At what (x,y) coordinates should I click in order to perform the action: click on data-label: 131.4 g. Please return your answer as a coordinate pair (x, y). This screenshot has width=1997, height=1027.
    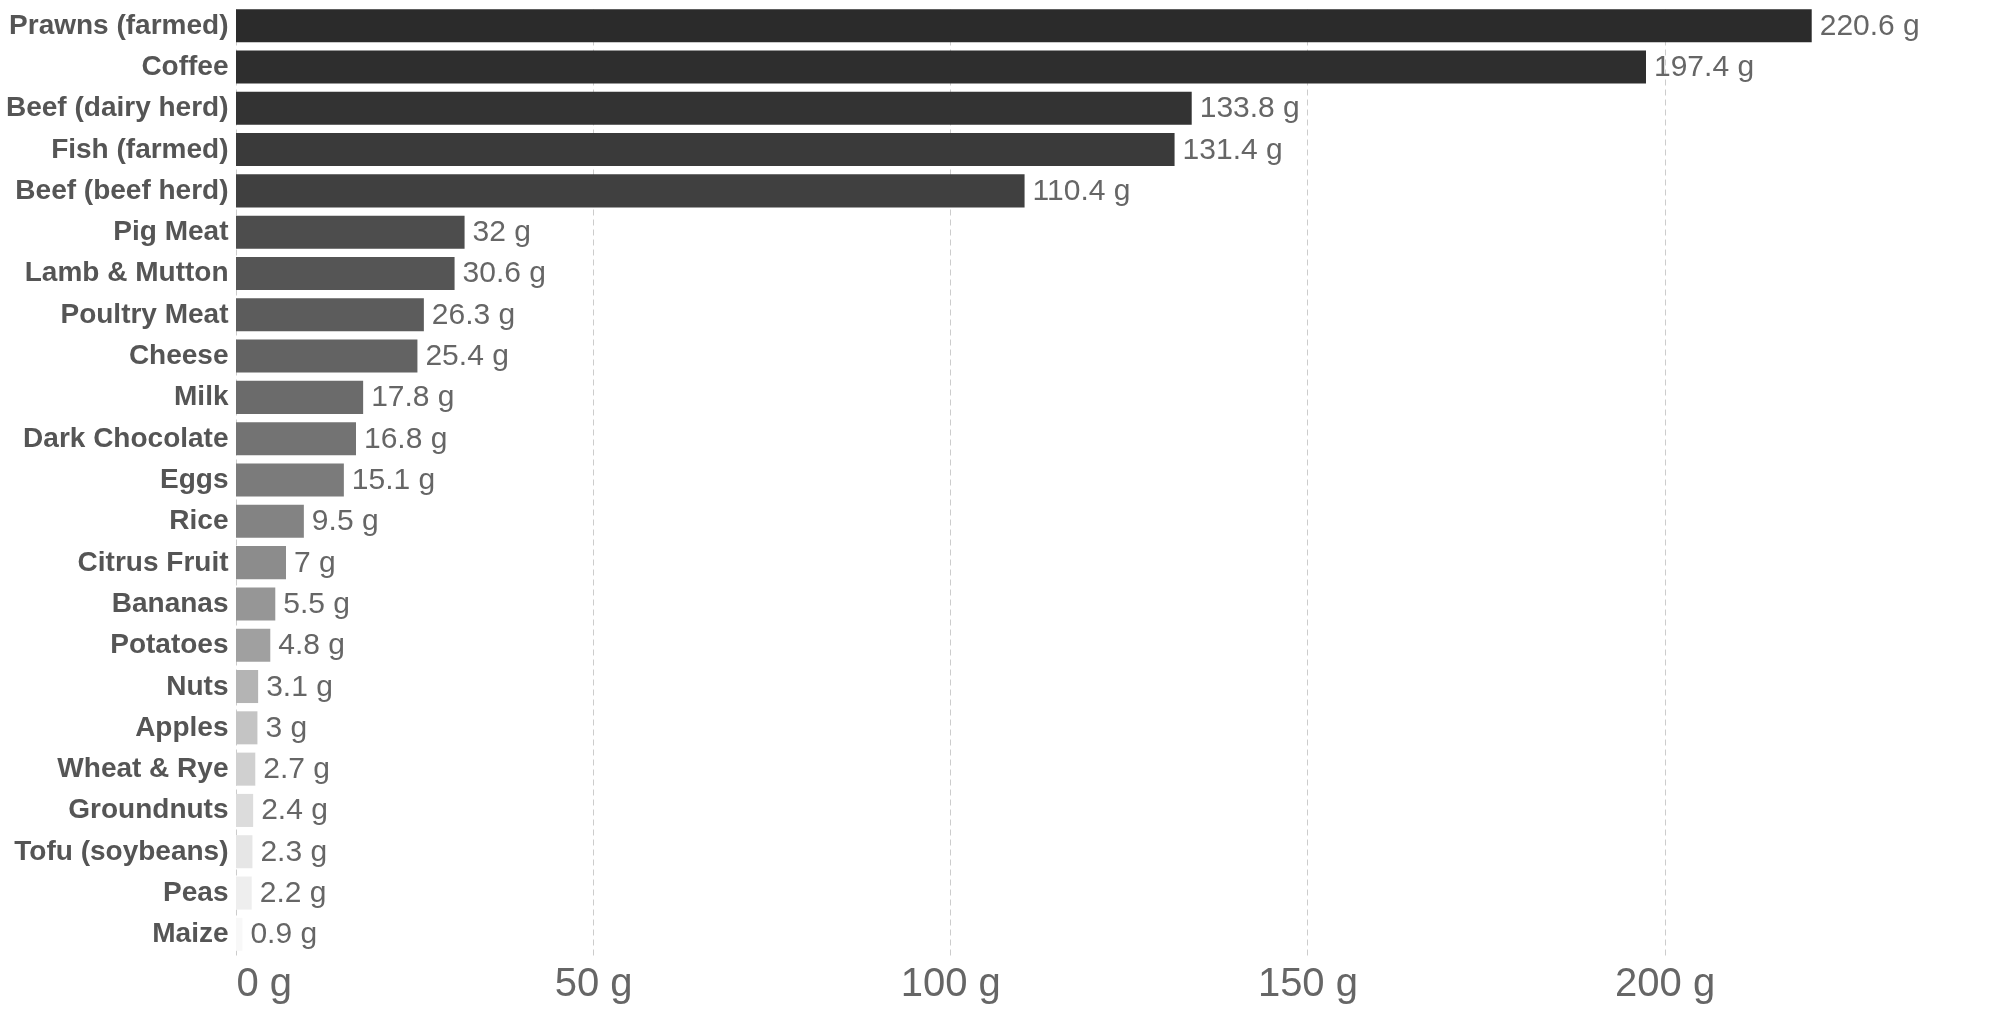
    Looking at the image, I should click on (1232, 148).